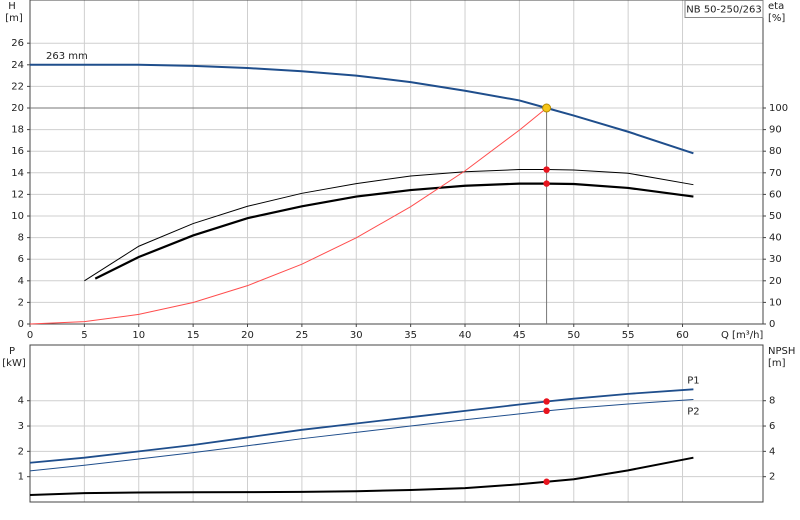 This screenshot has width=800, height=520. Describe the element at coordinates (772, 477) in the screenshot. I see `y2-tick-label: 2` at that location.